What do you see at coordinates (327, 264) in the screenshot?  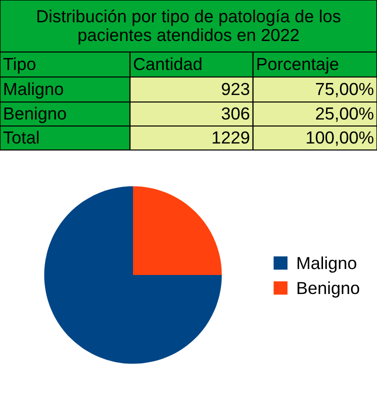 I see `legend-label: Maligno` at bounding box center [327, 264].